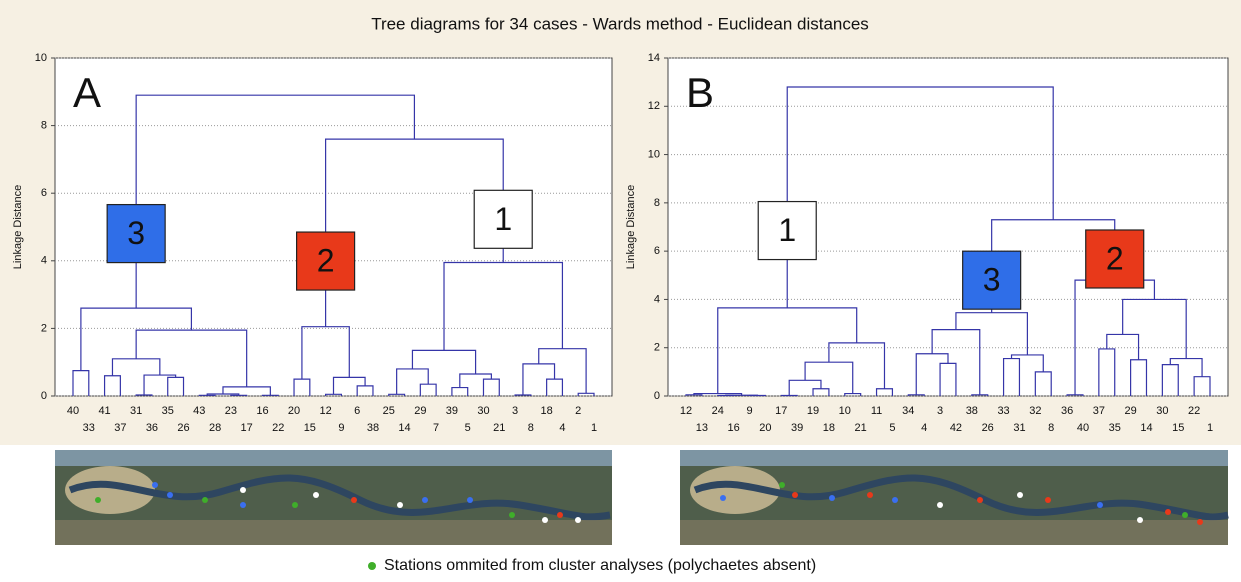 The image size is (1241, 582). What do you see at coordinates (499, 428) in the screenshot?
I see `leaf-label: 21` at bounding box center [499, 428].